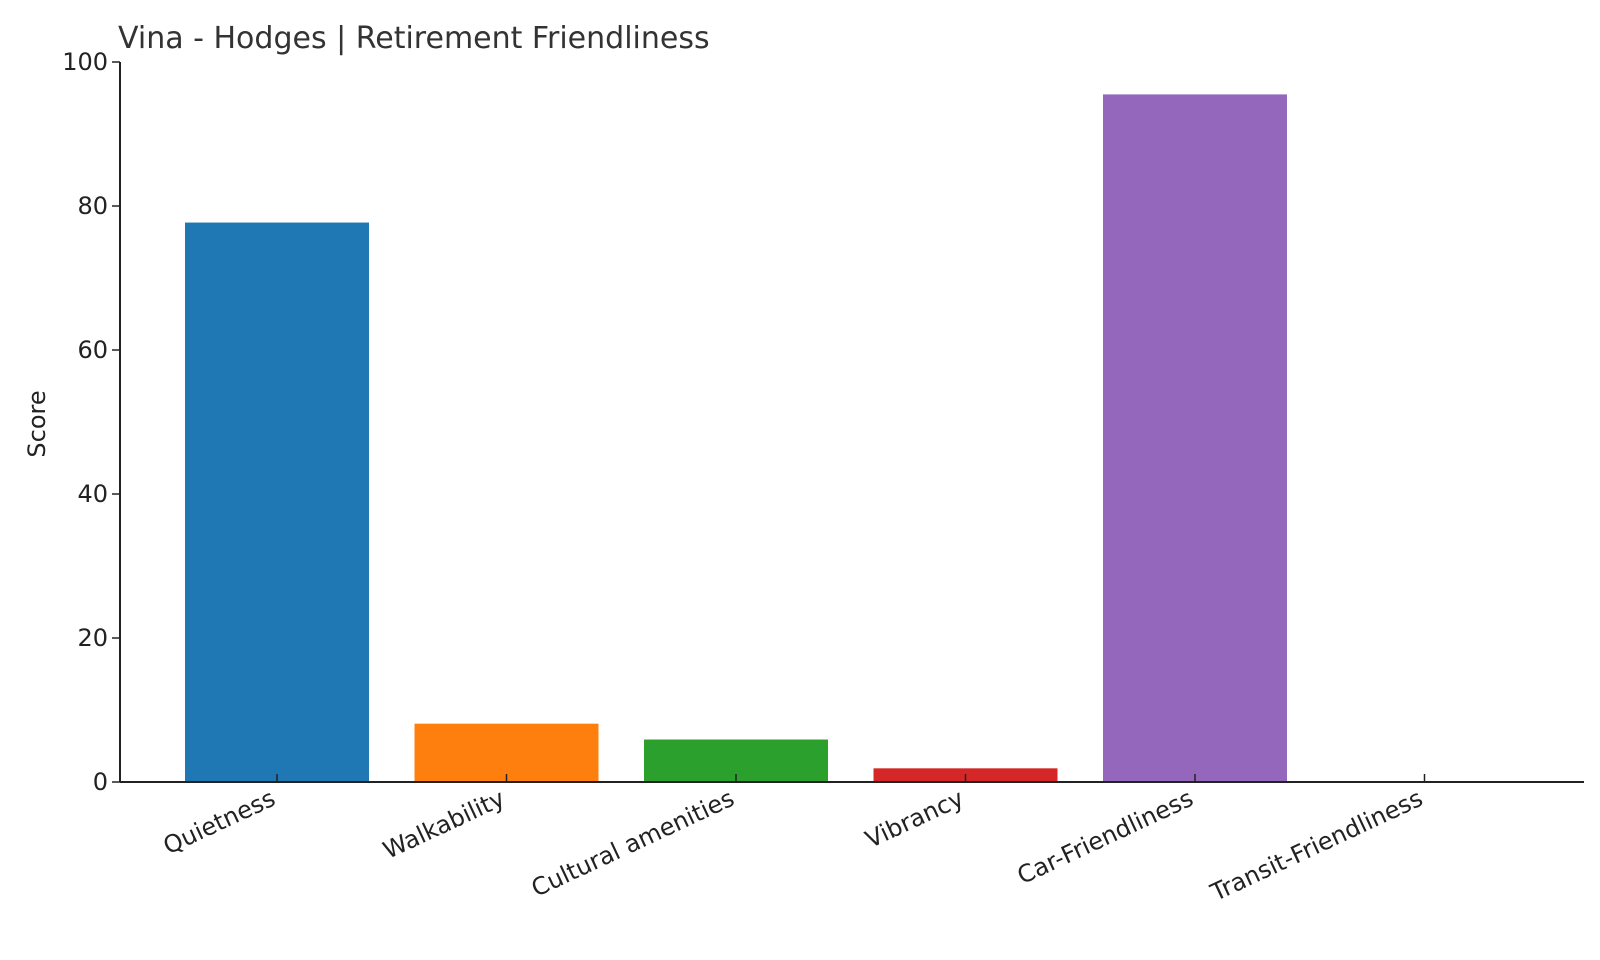 The width and height of the screenshot is (1600, 960). What do you see at coordinates (1316, 845) in the screenshot?
I see `x-tick-label: Transit-Friendliness` at bounding box center [1316, 845].